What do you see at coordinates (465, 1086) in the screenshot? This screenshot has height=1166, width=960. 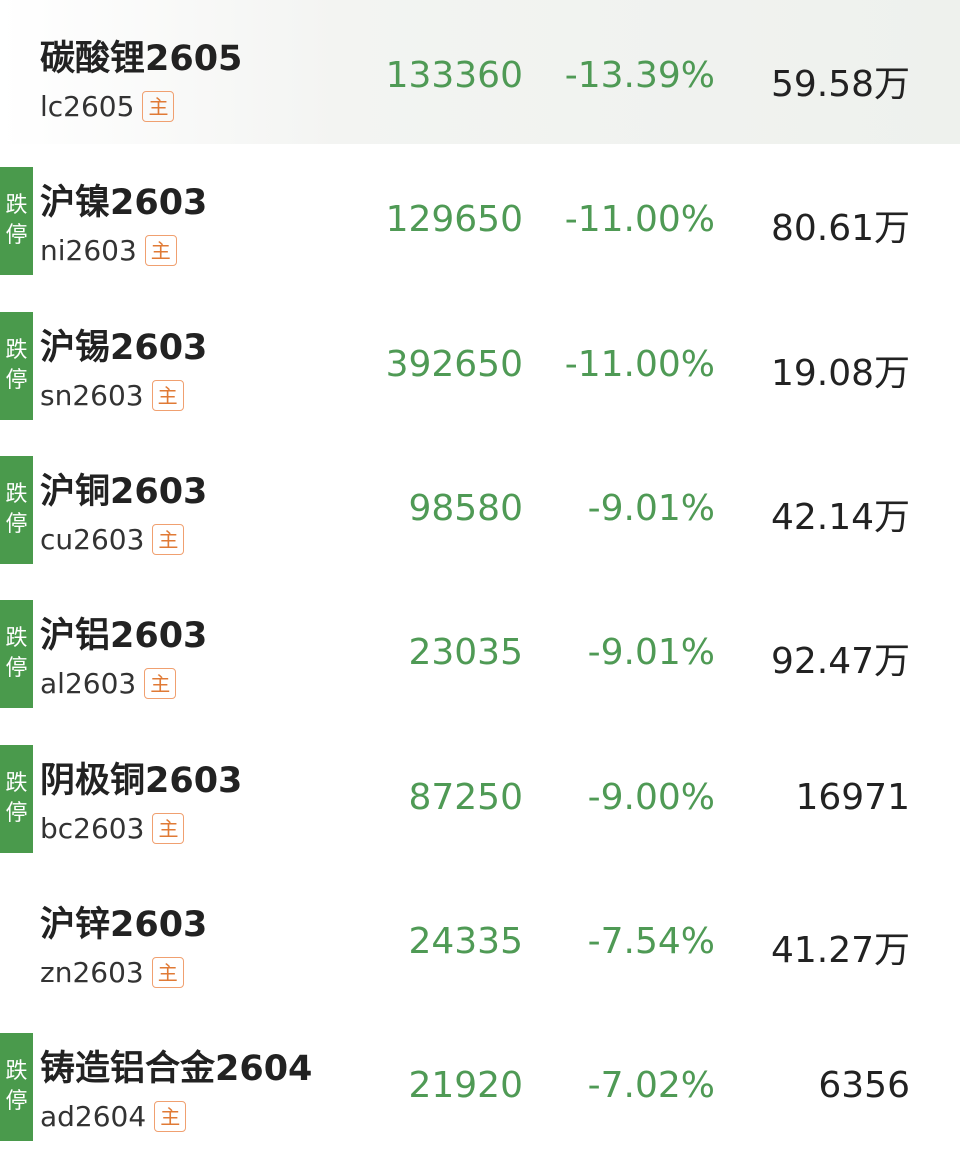 I see `last-price: 21920` at bounding box center [465, 1086].